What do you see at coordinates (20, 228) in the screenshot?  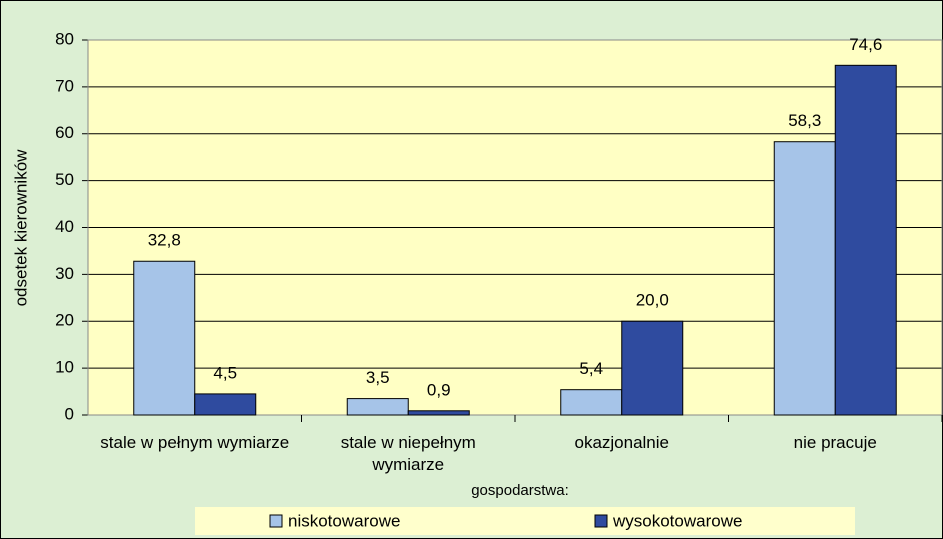 I see `y-axis-label: odsetek kierowników` at bounding box center [20, 228].